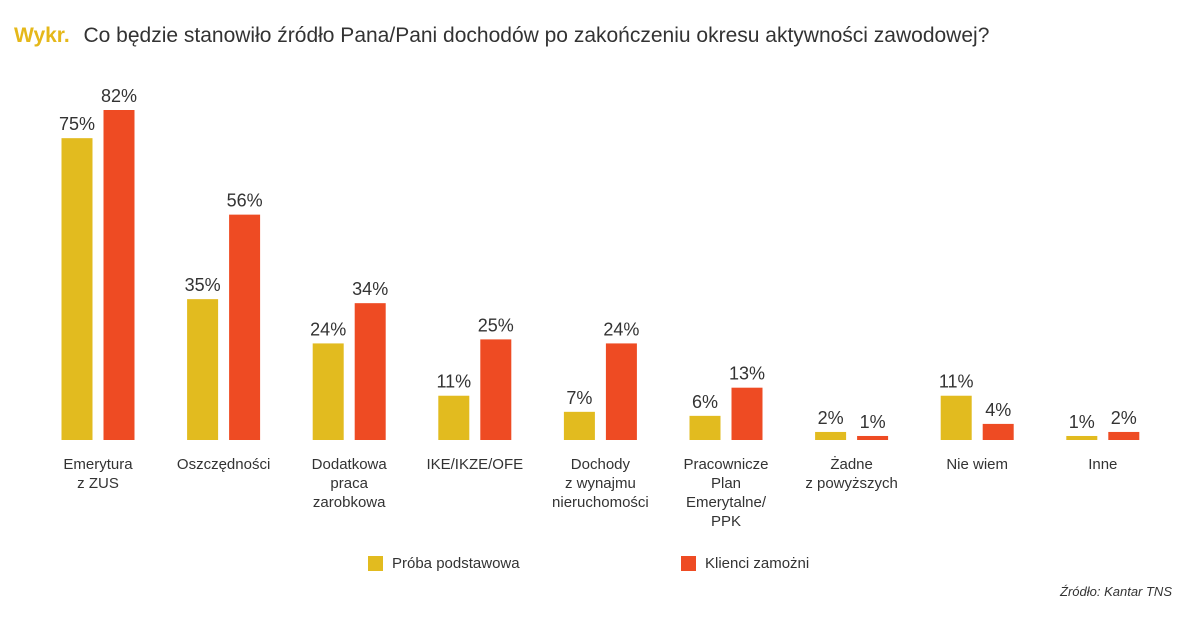  I want to click on data-label-series-2: 1%, so click(873, 422).